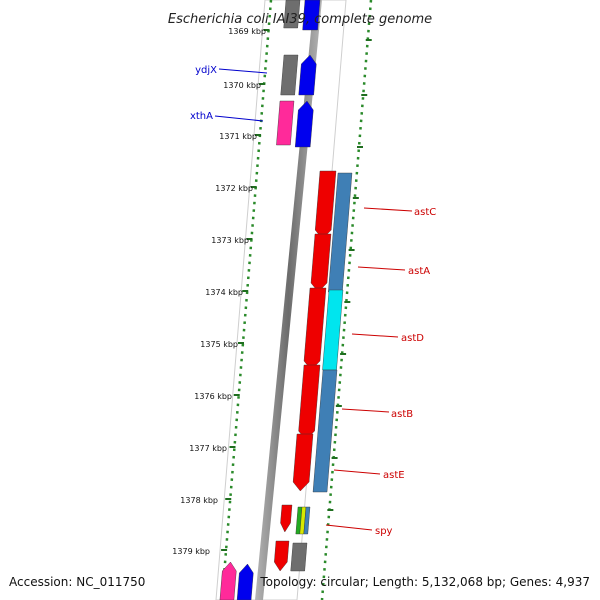 The image size is (600, 600). What do you see at coordinates (191, 551) in the screenshot?
I see `tick-label-1379: 1379 kbp` at bounding box center [191, 551].